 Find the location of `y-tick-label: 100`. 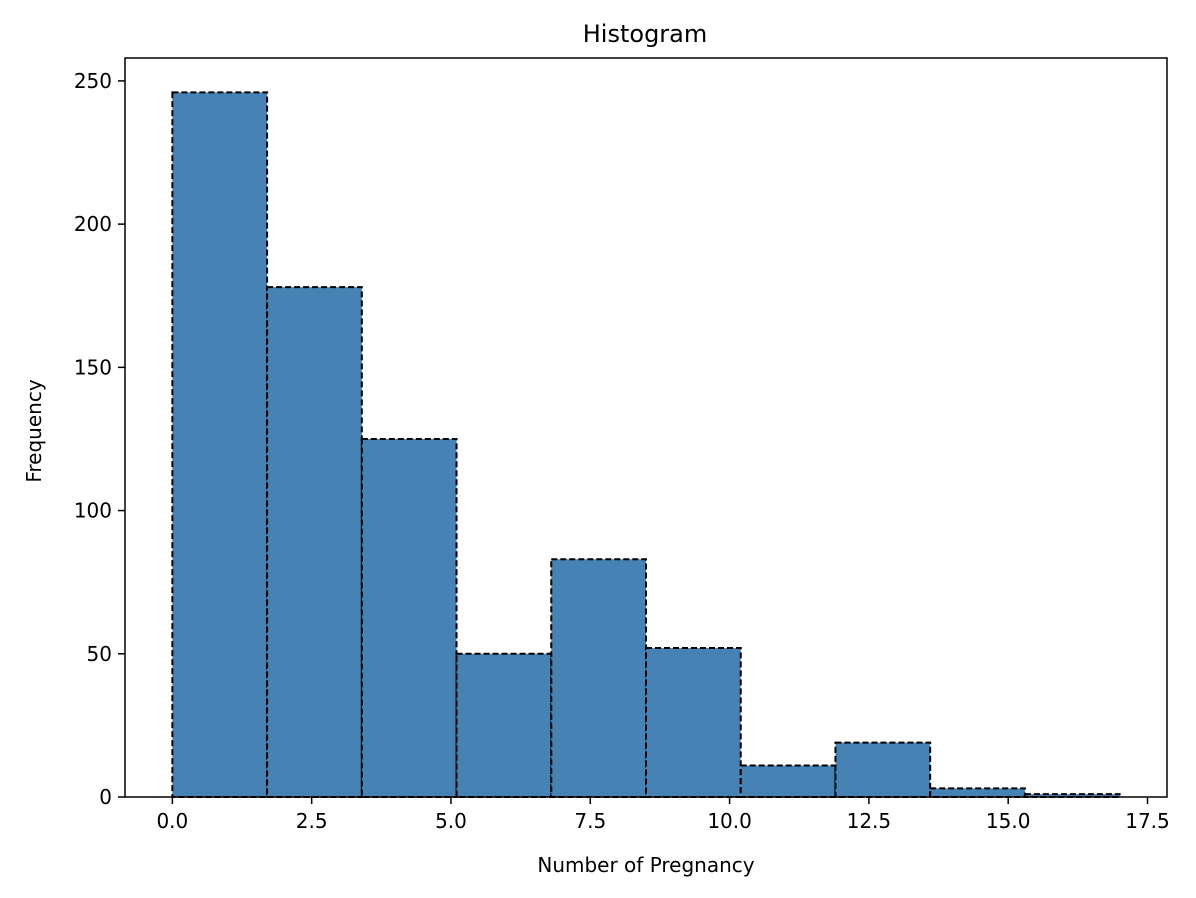

y-tick-label: 100 is located at coordinates (93, 511).